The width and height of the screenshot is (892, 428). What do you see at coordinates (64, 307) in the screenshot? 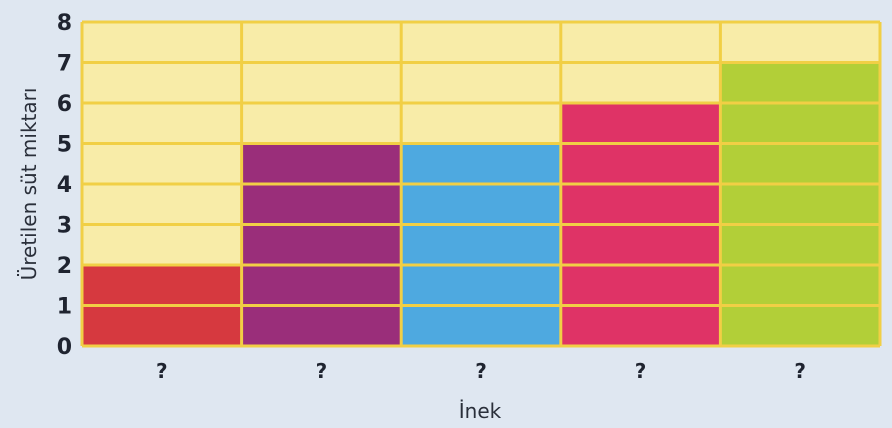
I see `y-tick-label: 1` at bounding box center [64, 307].